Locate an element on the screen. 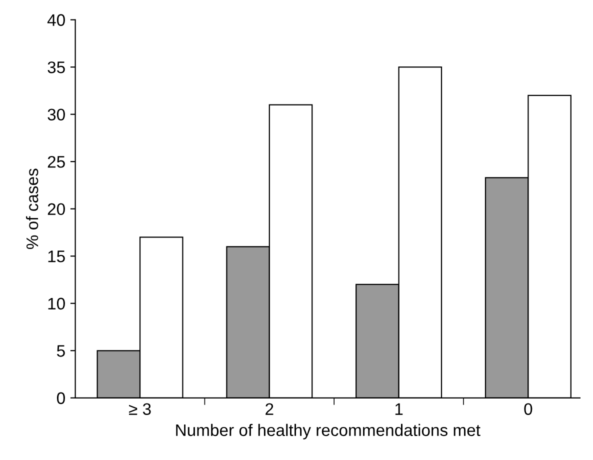  y-tick-label: 25 is located at coordinates (56, 162).